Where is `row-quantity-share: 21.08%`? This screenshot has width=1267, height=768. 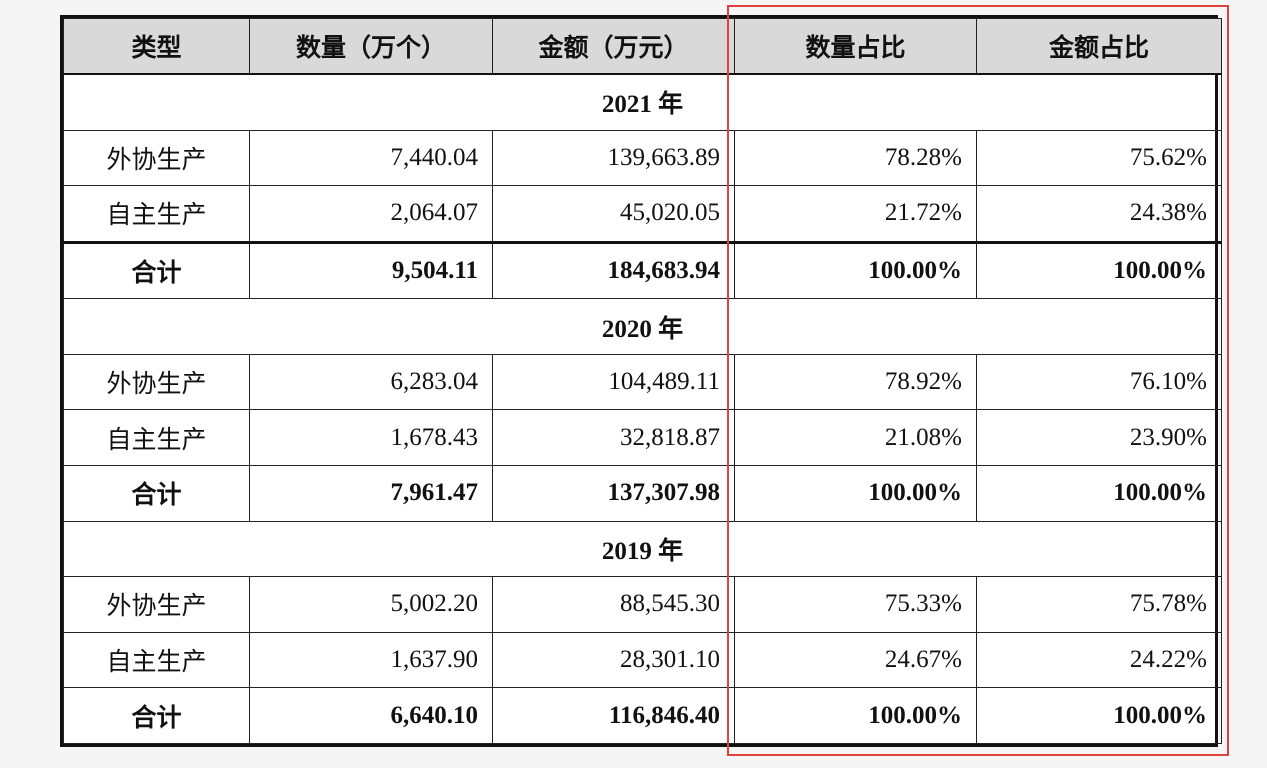 row-quantity-share: 21.08% is located at coordinates (855, 438).